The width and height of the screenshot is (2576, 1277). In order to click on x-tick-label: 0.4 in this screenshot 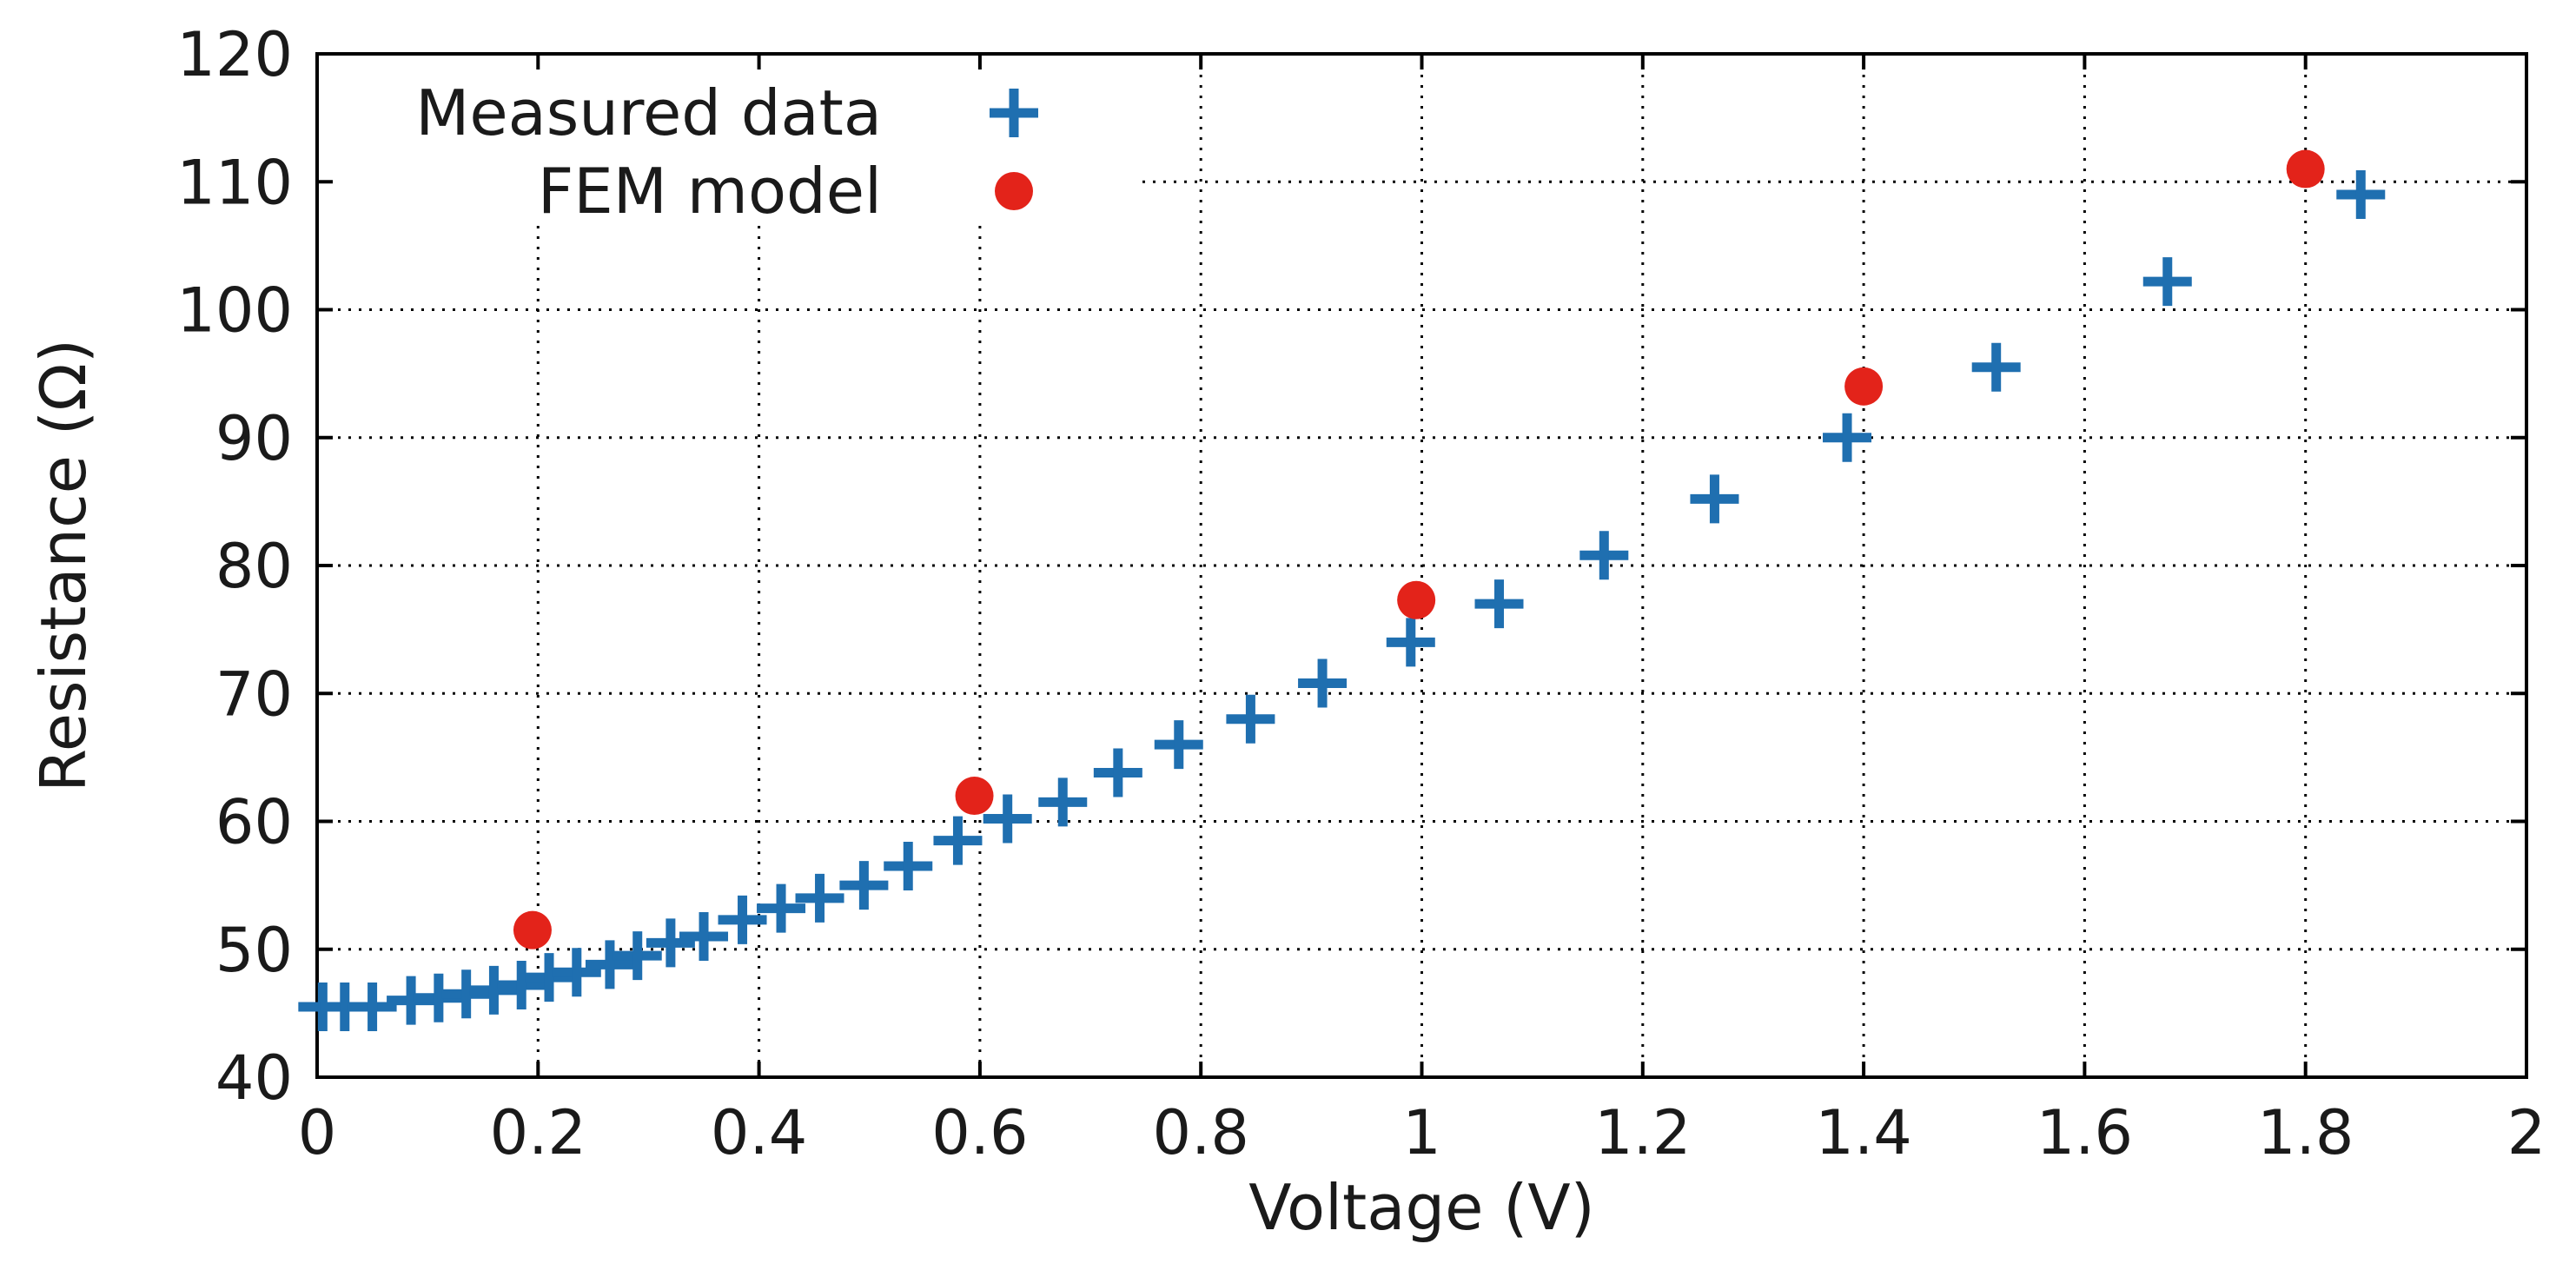, I will do `click(759, 1132)`.